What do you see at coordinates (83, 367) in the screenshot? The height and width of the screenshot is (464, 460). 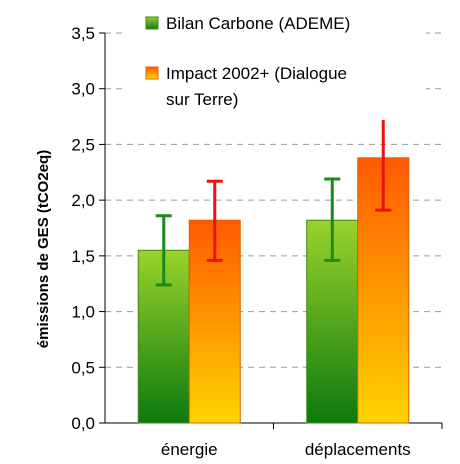 I see `y-tick-label: 0,5` at bounding box center [83, 367].